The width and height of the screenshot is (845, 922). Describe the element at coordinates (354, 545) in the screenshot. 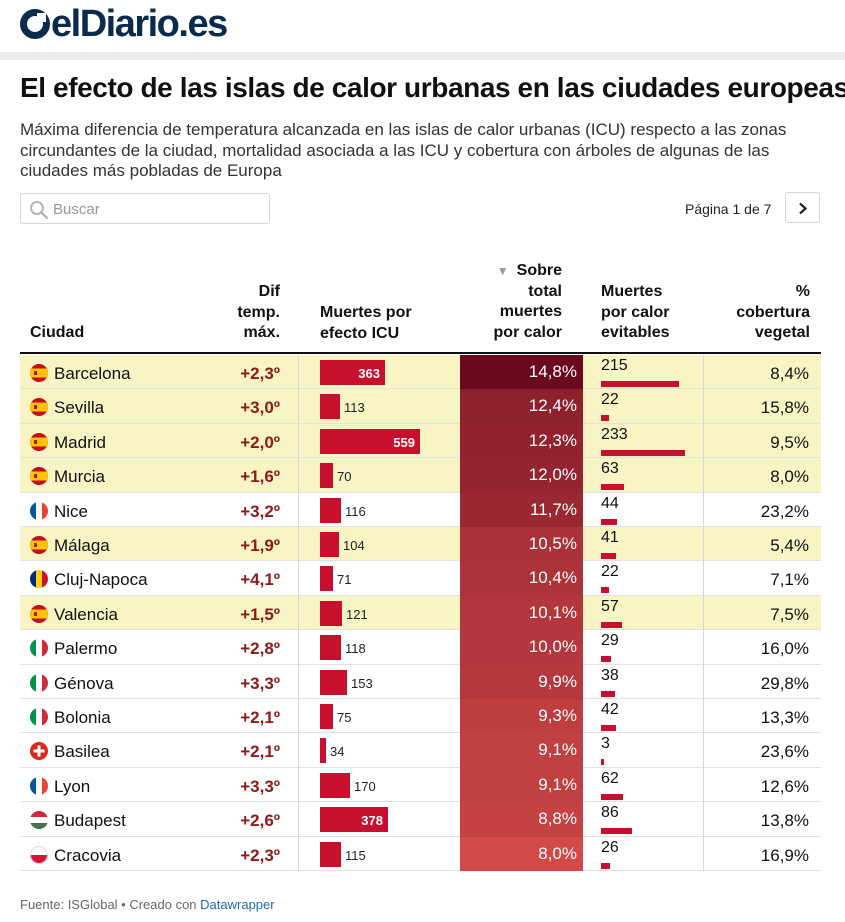

I see `icu-deaths-label: 104` at that location.